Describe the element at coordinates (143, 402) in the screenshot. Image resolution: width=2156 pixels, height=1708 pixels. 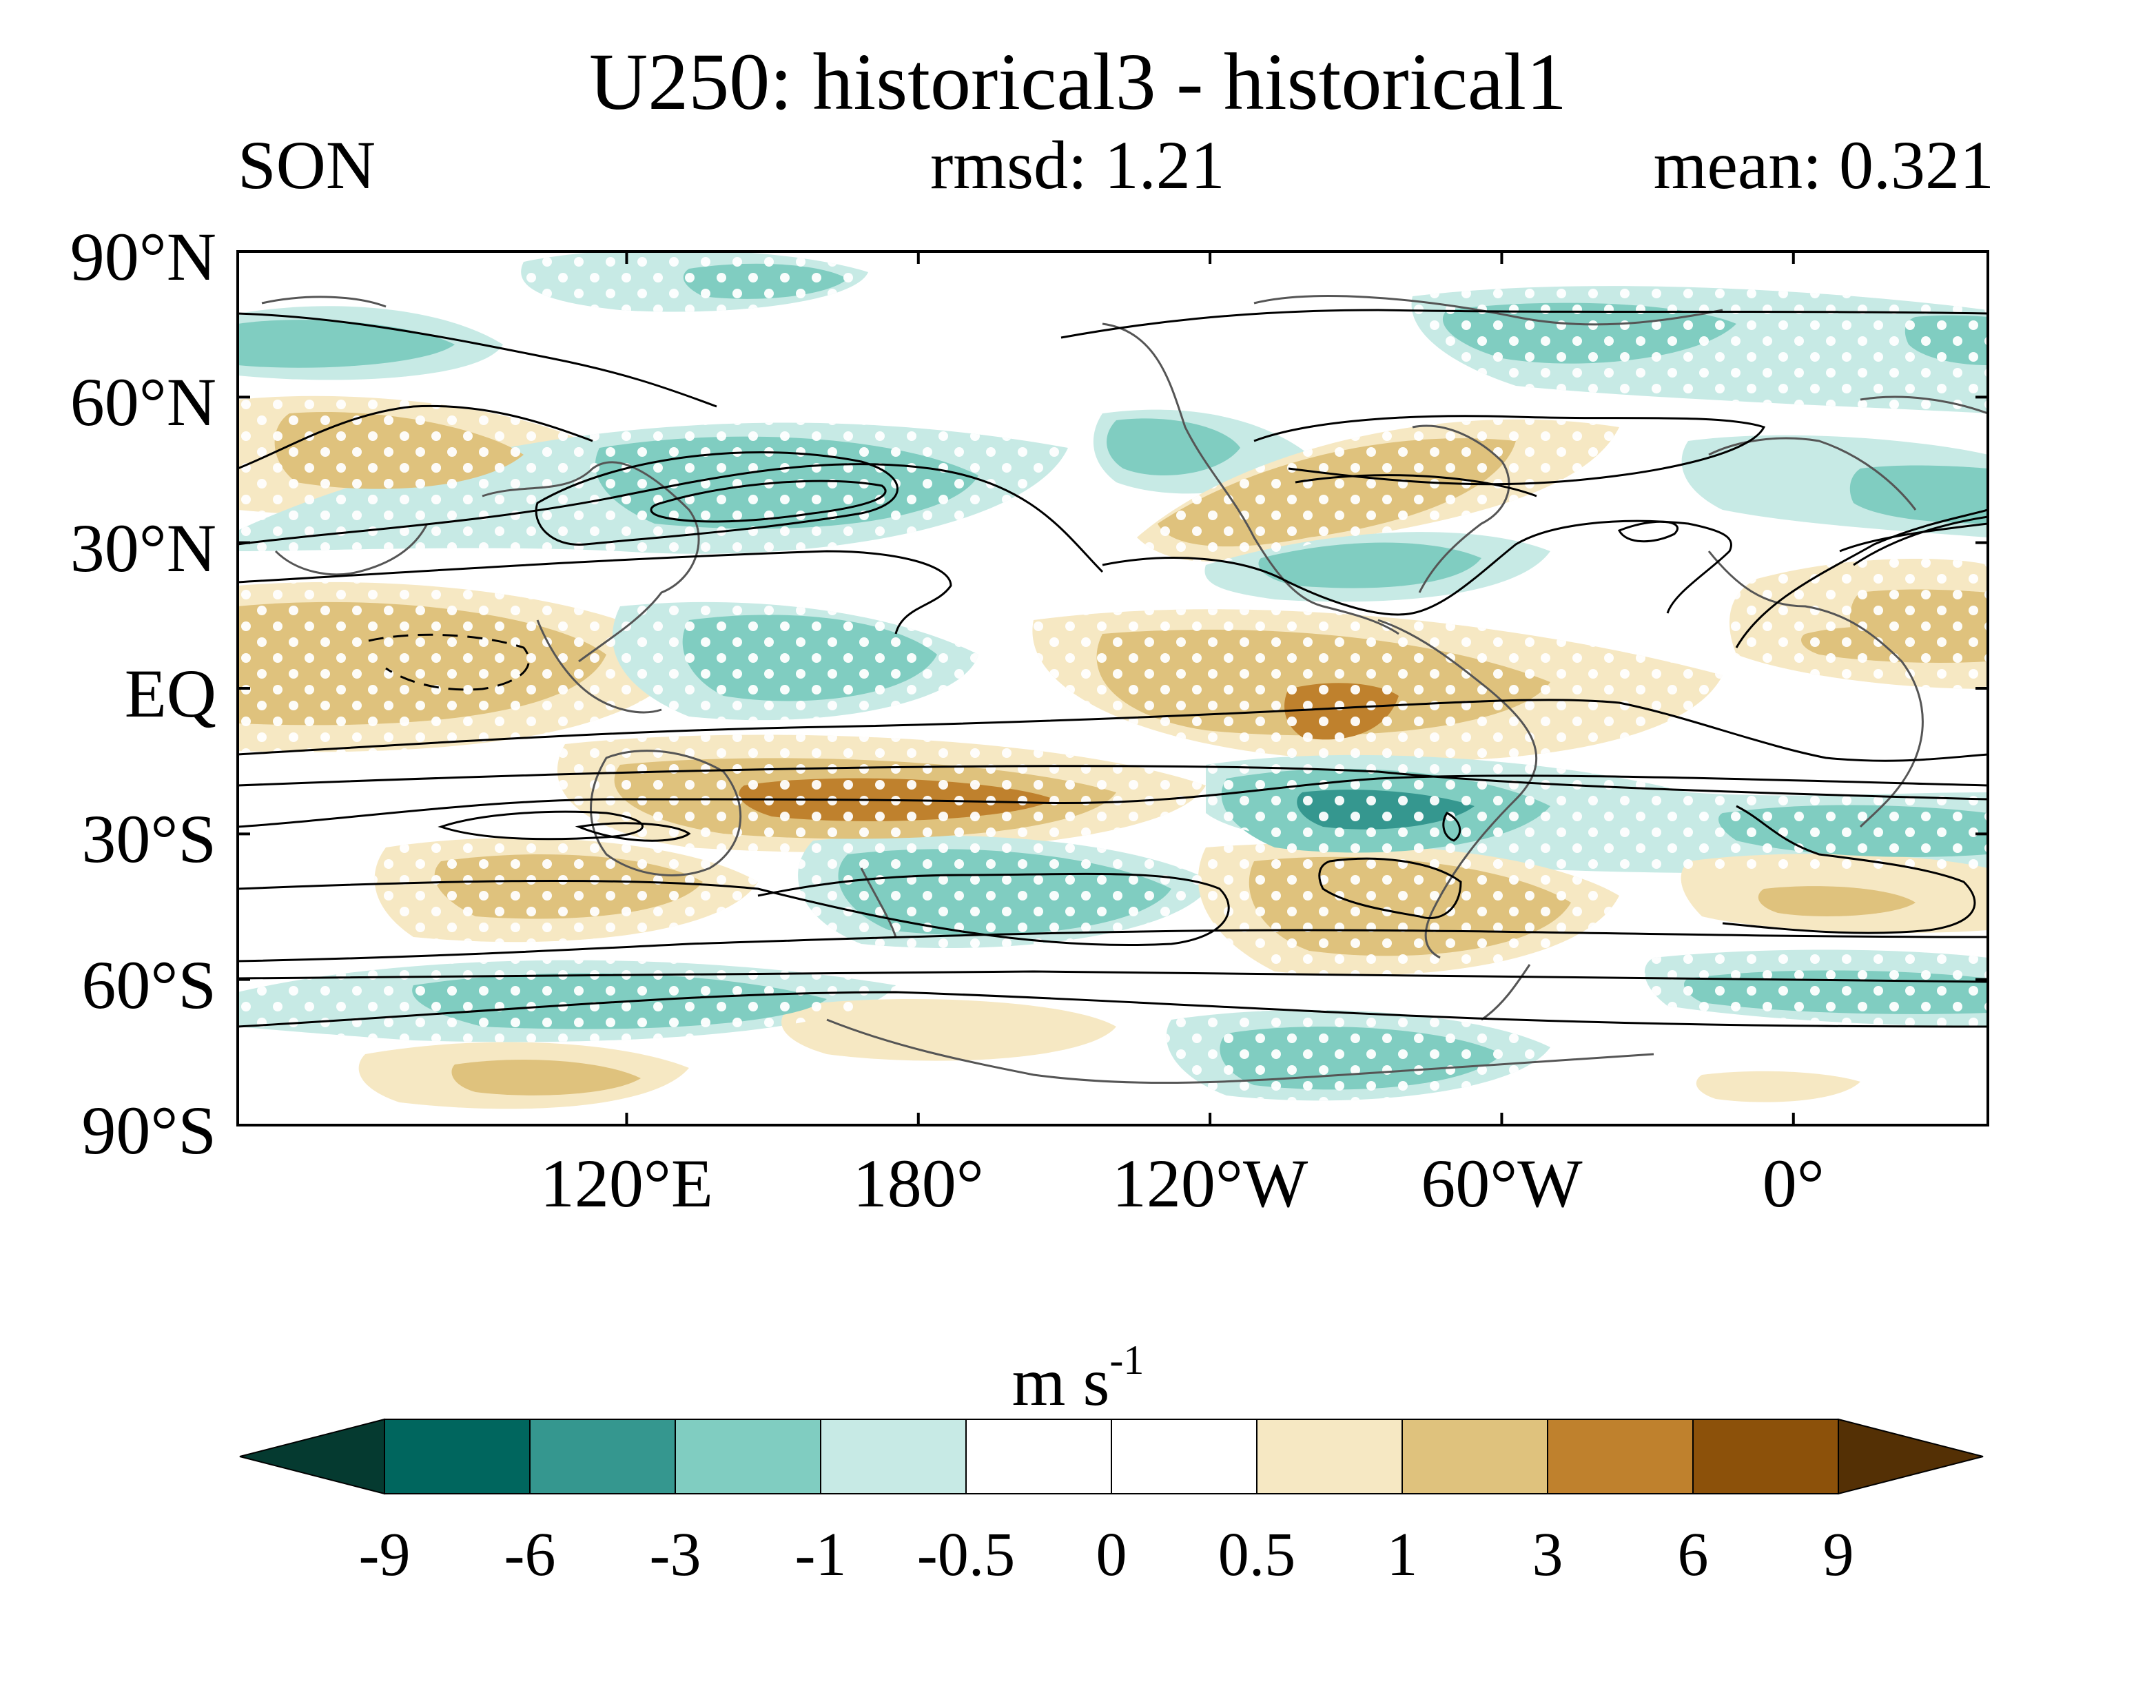
I see `lat-label: 60°N` at that location.